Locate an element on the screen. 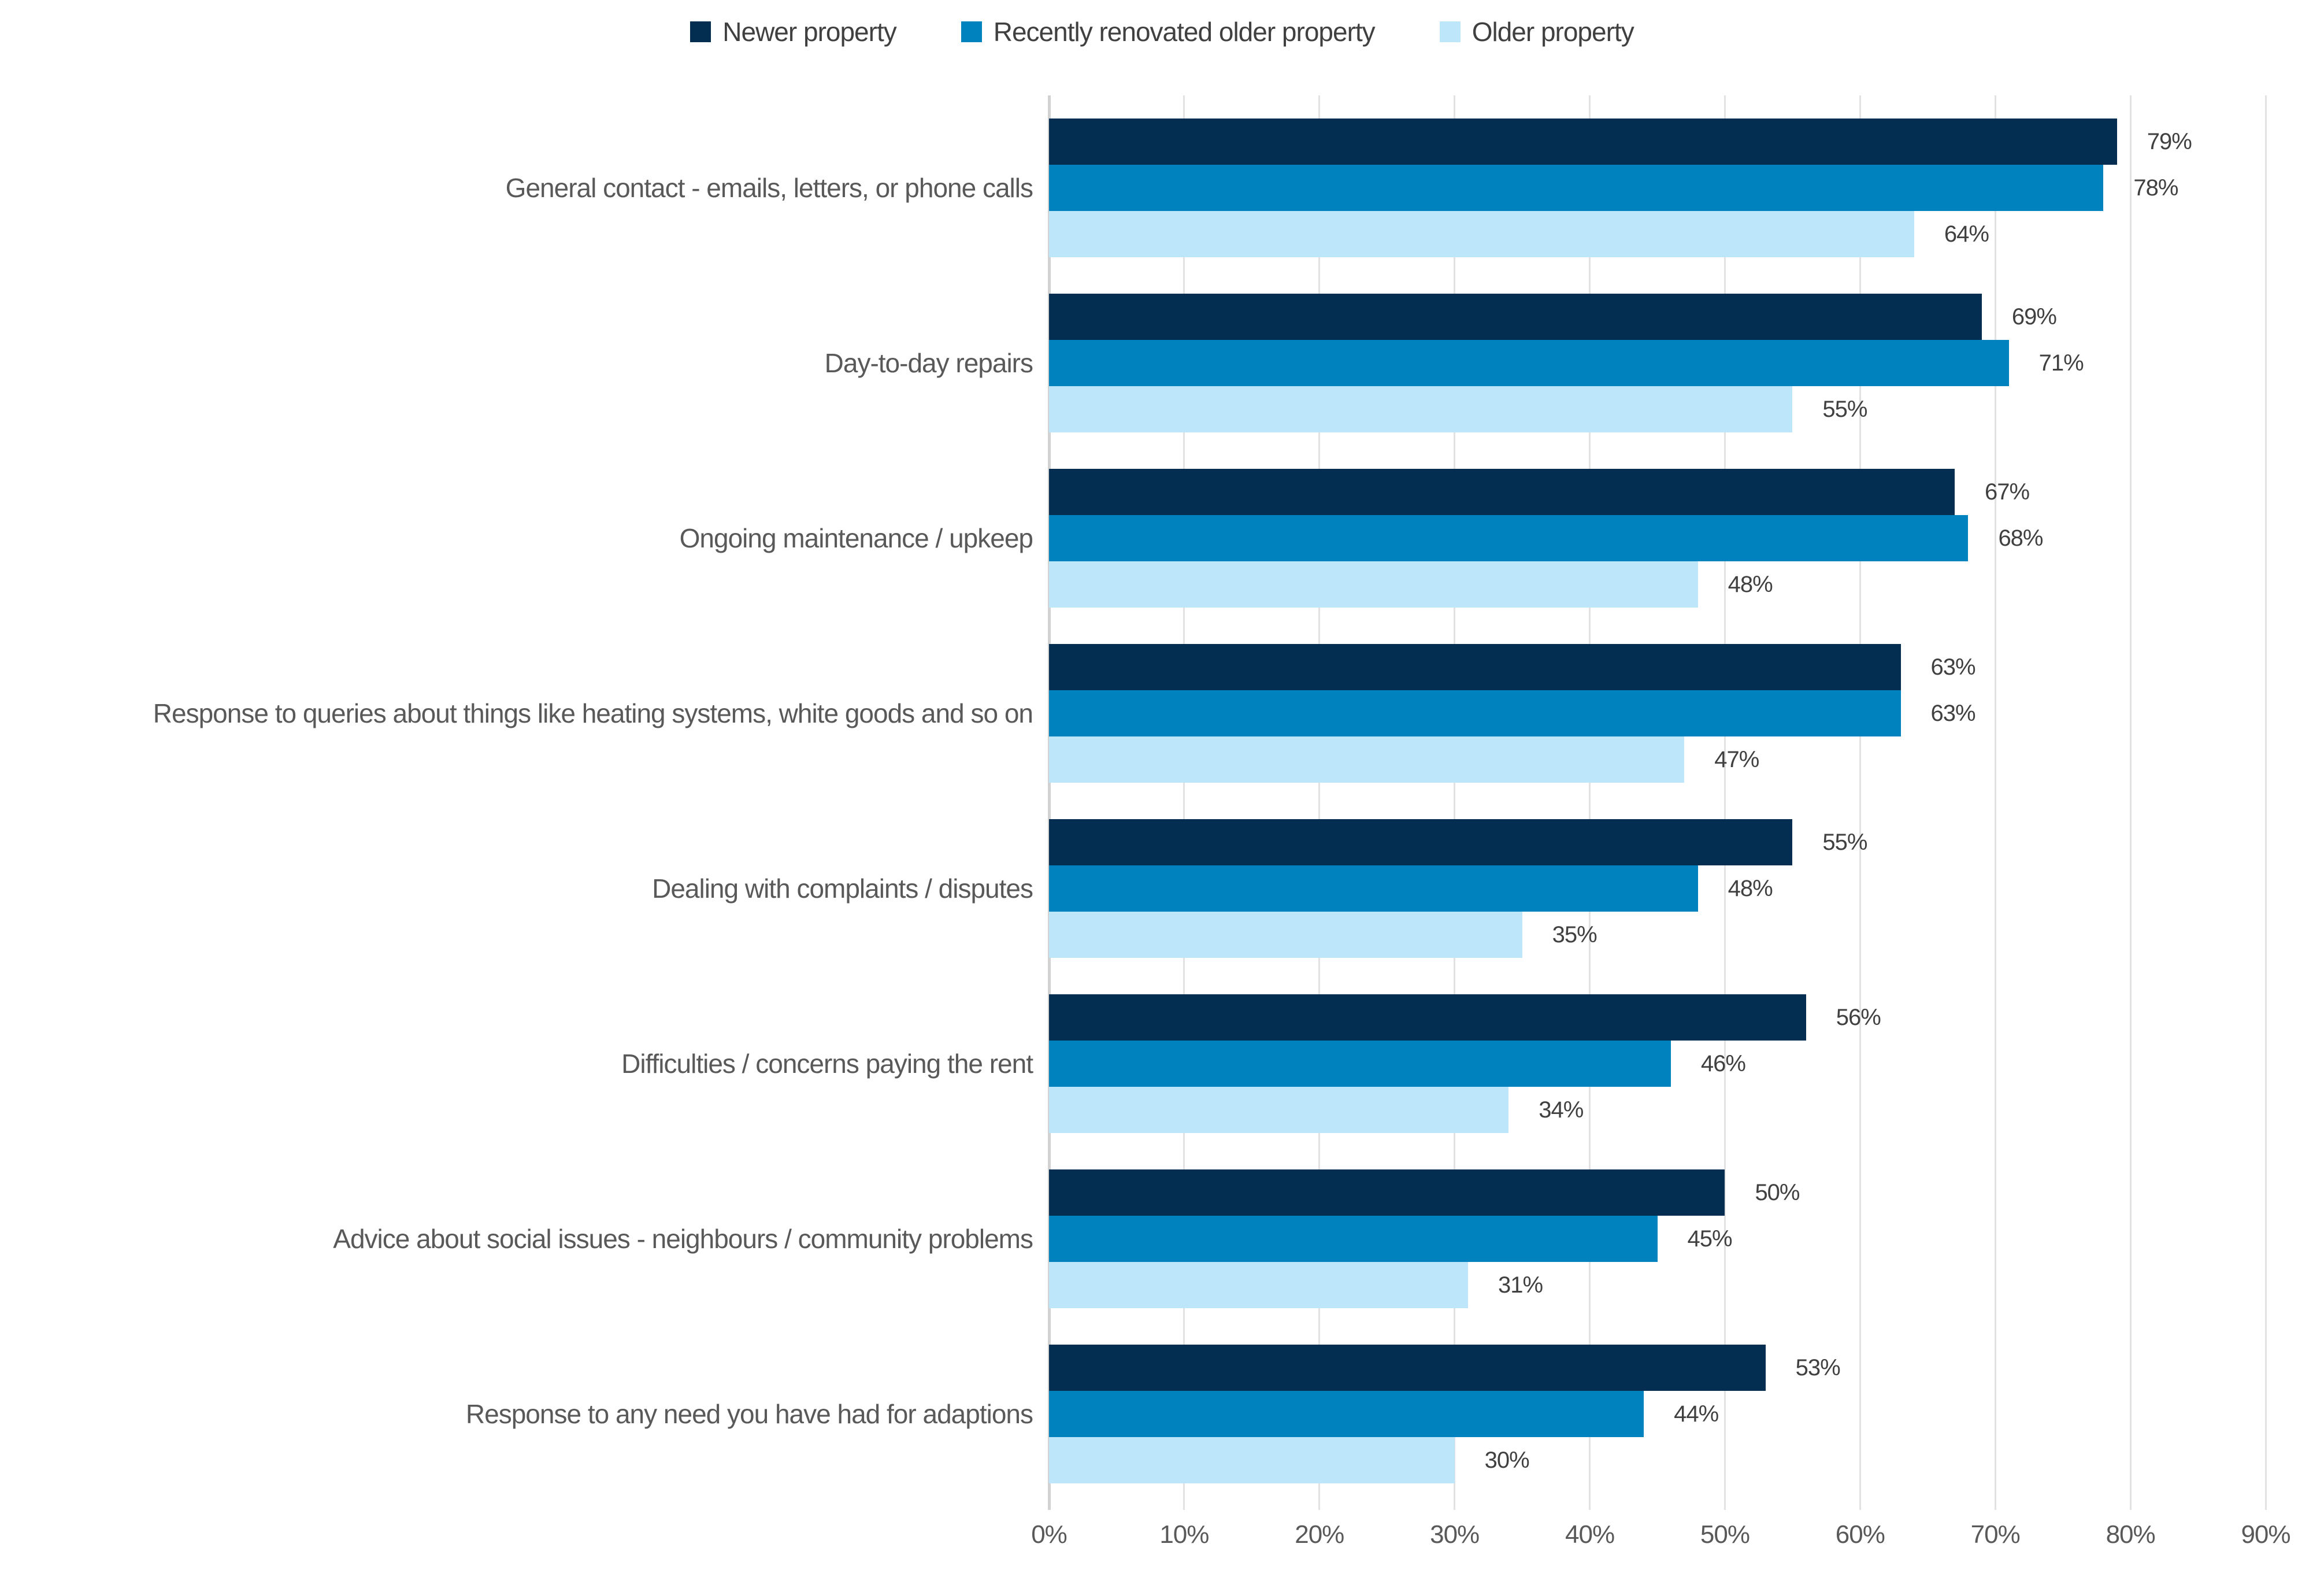 The width and height of the screenshot is (2324, 1577). value-label: 50% is located at coordinates (1777, 1192).